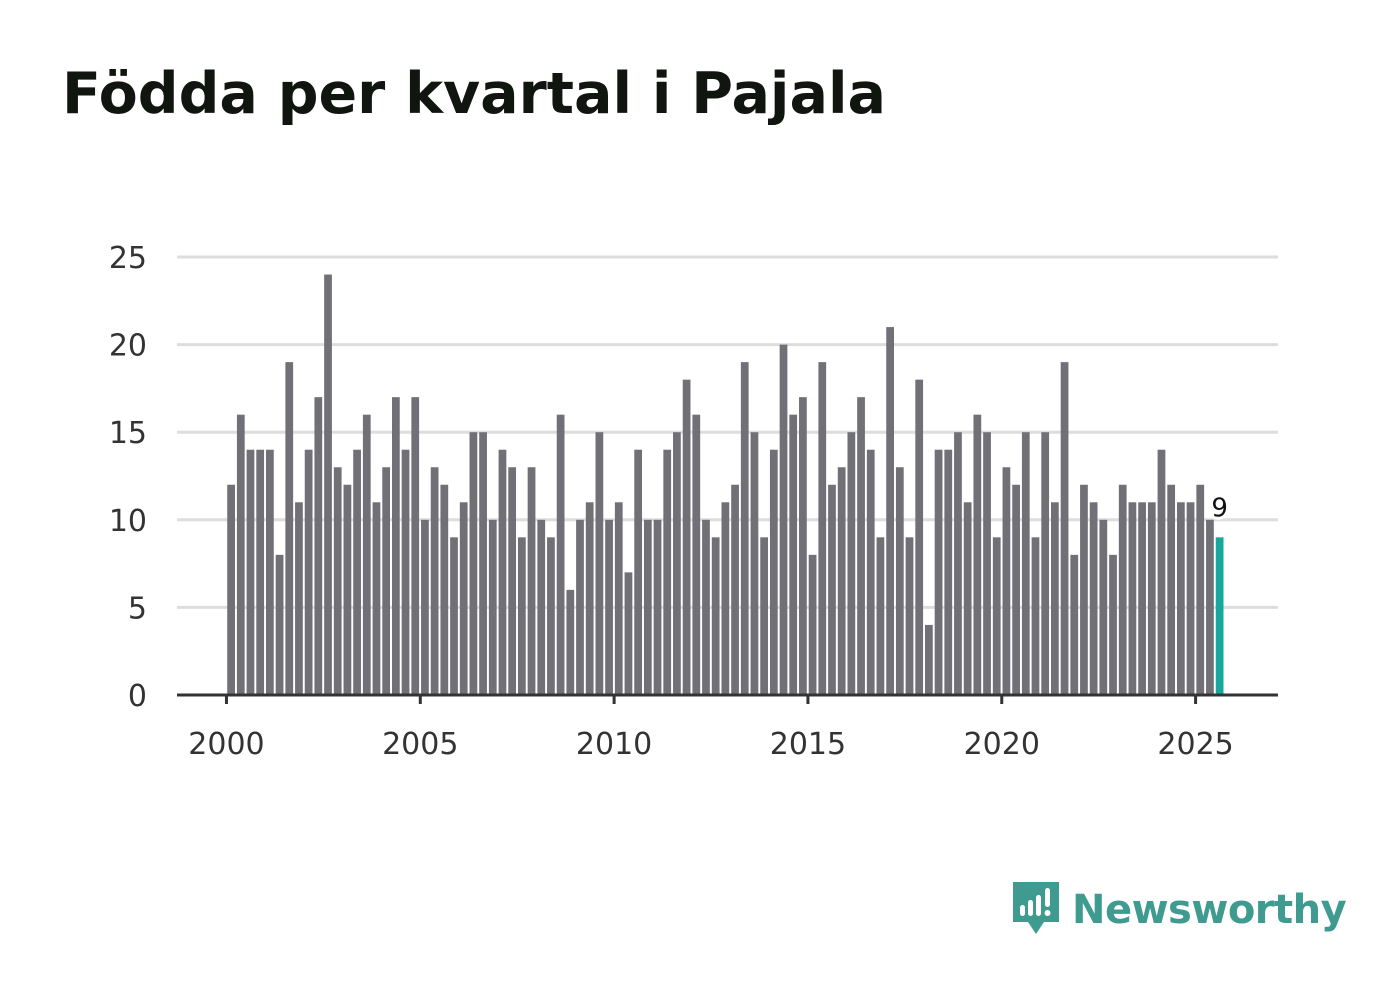 The height and width of the screenshot is (999, 1382). What do you see at coordinates (1219, 508) in the screenshot?
I see `annotations: 9` at bounding box center [1219, 508].